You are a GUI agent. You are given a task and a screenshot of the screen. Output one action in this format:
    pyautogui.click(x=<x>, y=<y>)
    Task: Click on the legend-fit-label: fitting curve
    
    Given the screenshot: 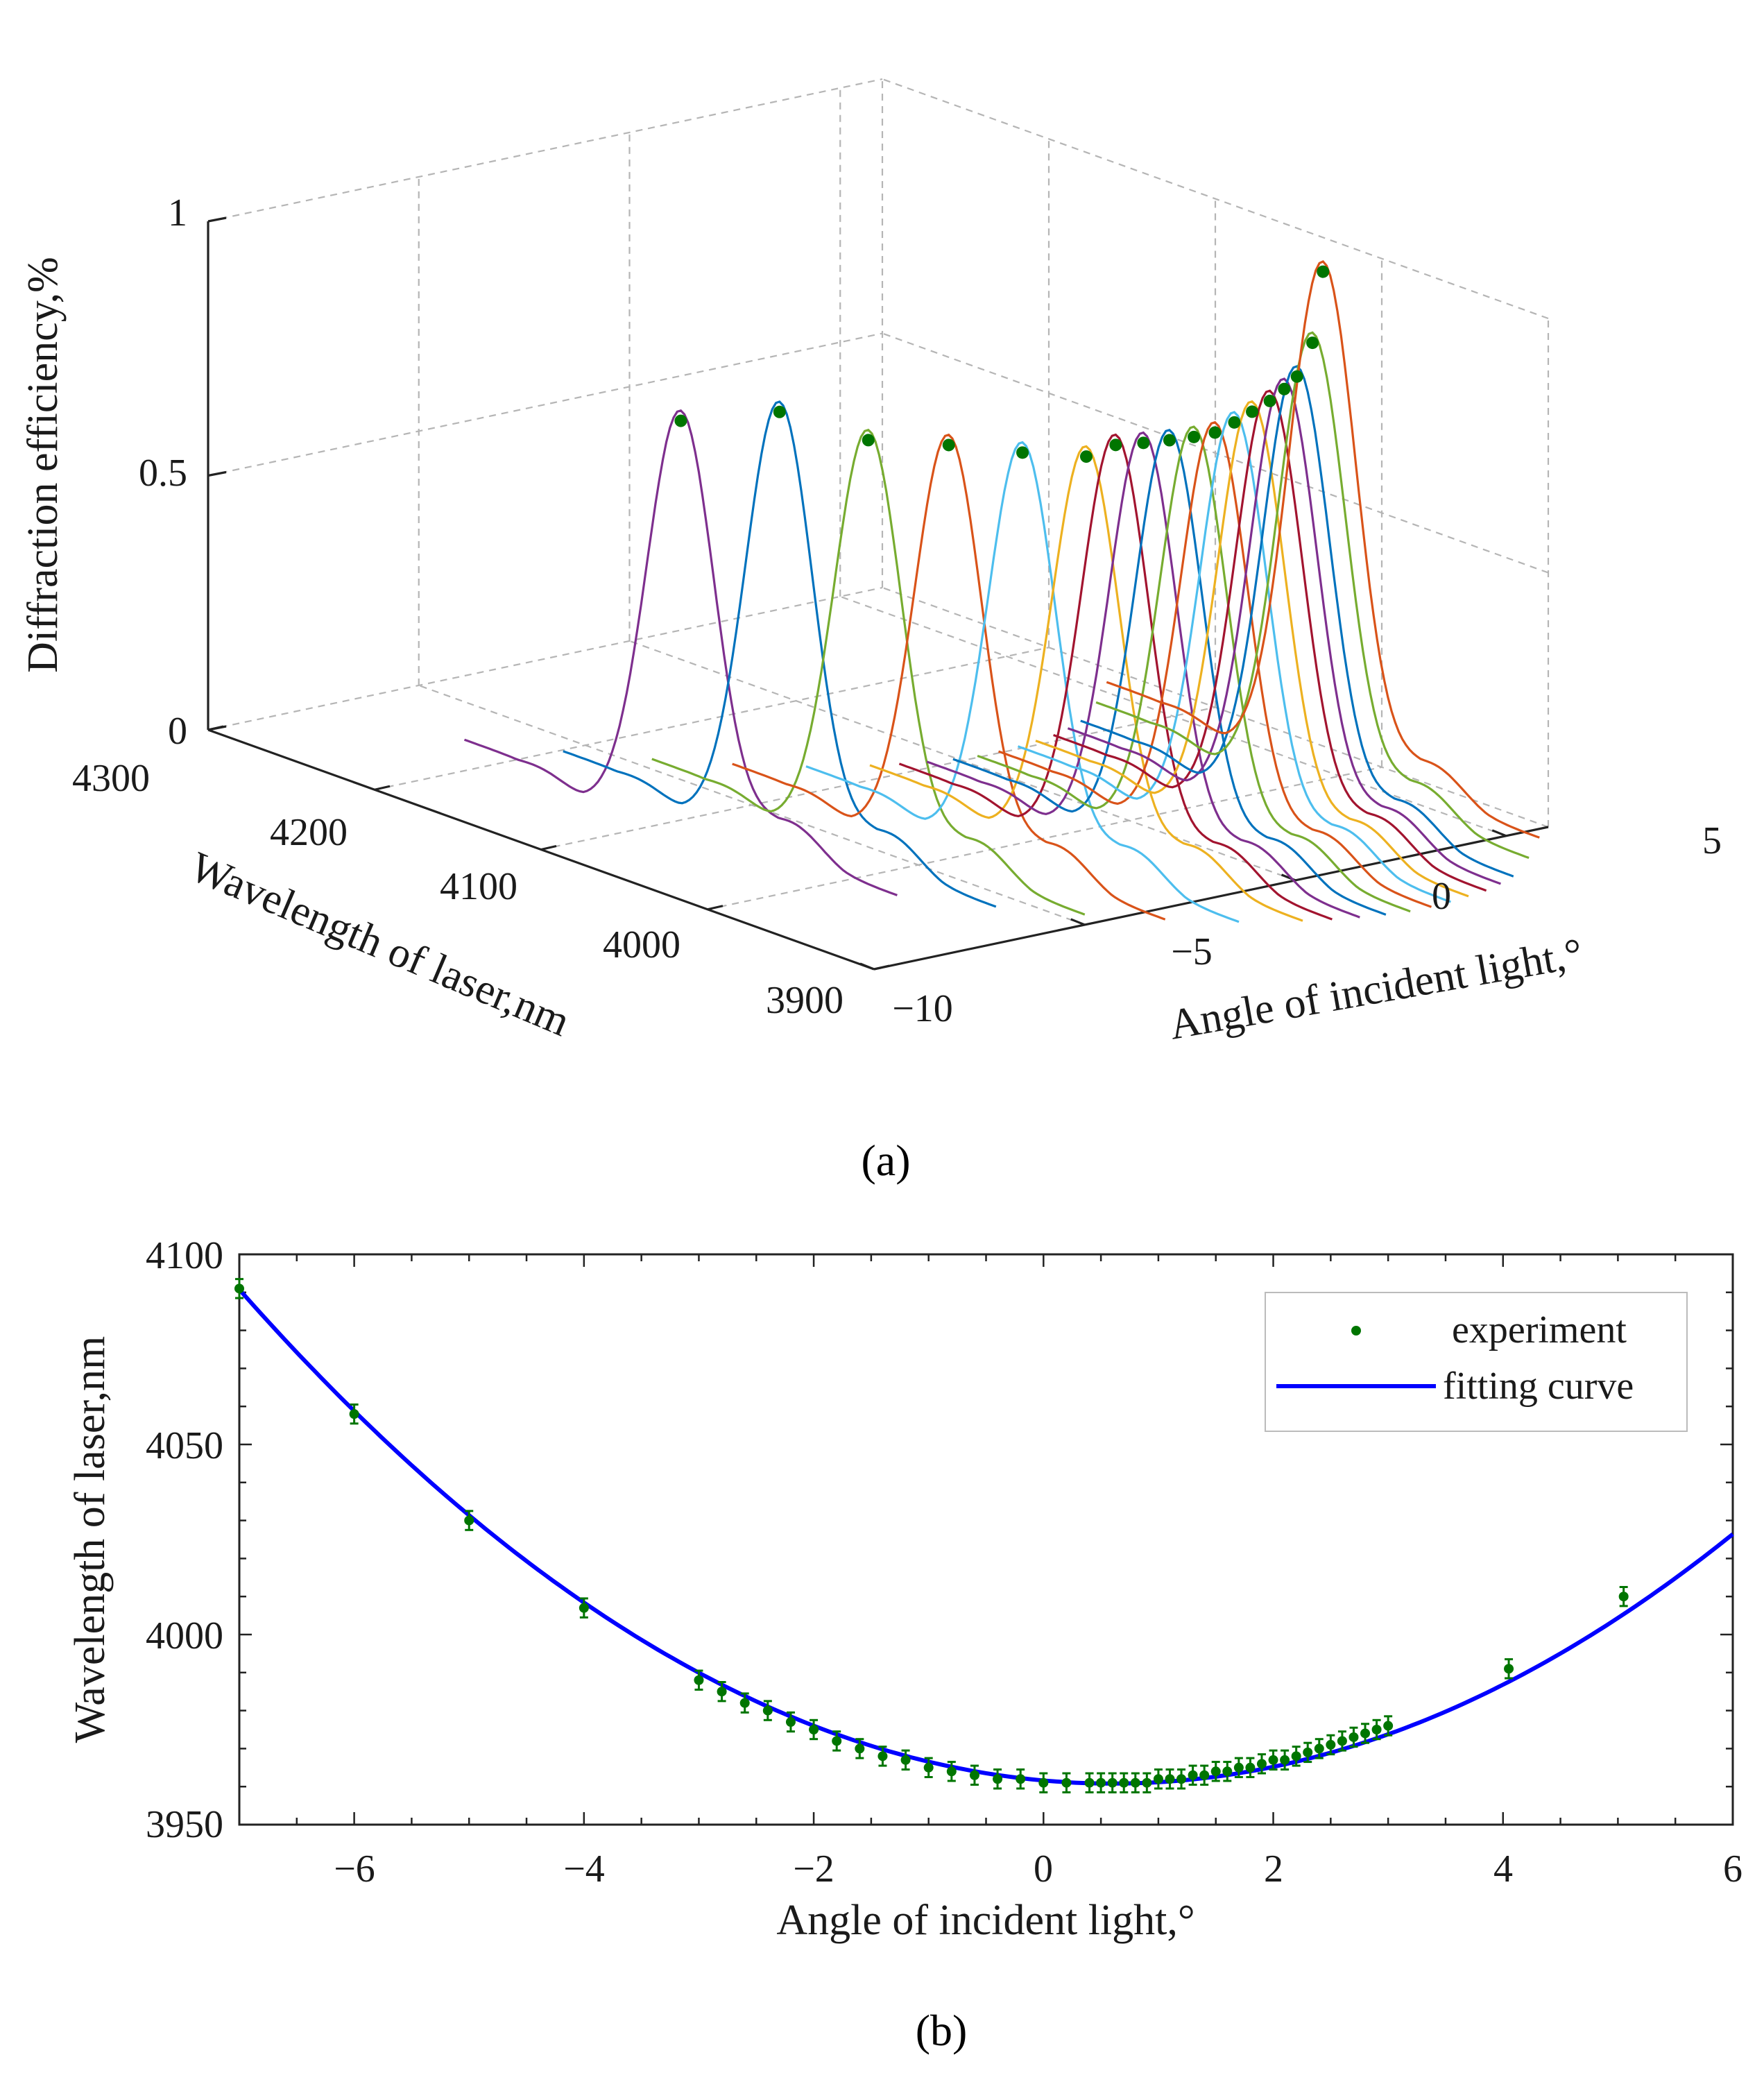 What is the action you would take?
    pyautogui.click(x=1539, y=1386)
    